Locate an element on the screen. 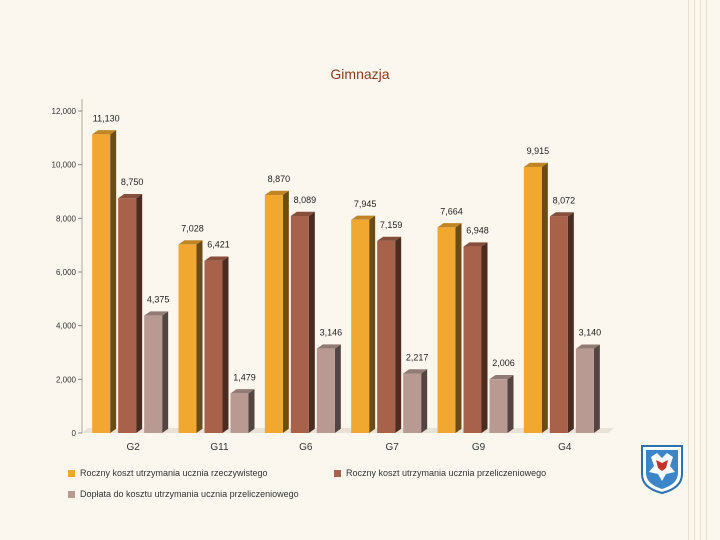  data-label: 6,948 is located at coordinates (477, 231).